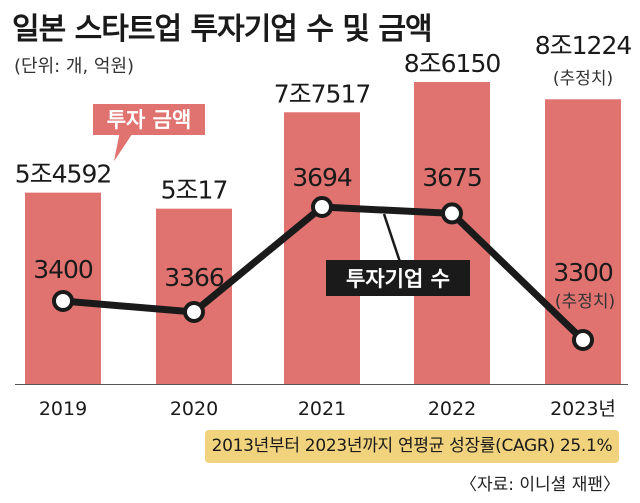 The height and width of the screenshot is (503, 640). What do you see at coordinates (63, 269) in the screenshot?
I see `count-label-2019: 3400` at bounding box center [63, 269].